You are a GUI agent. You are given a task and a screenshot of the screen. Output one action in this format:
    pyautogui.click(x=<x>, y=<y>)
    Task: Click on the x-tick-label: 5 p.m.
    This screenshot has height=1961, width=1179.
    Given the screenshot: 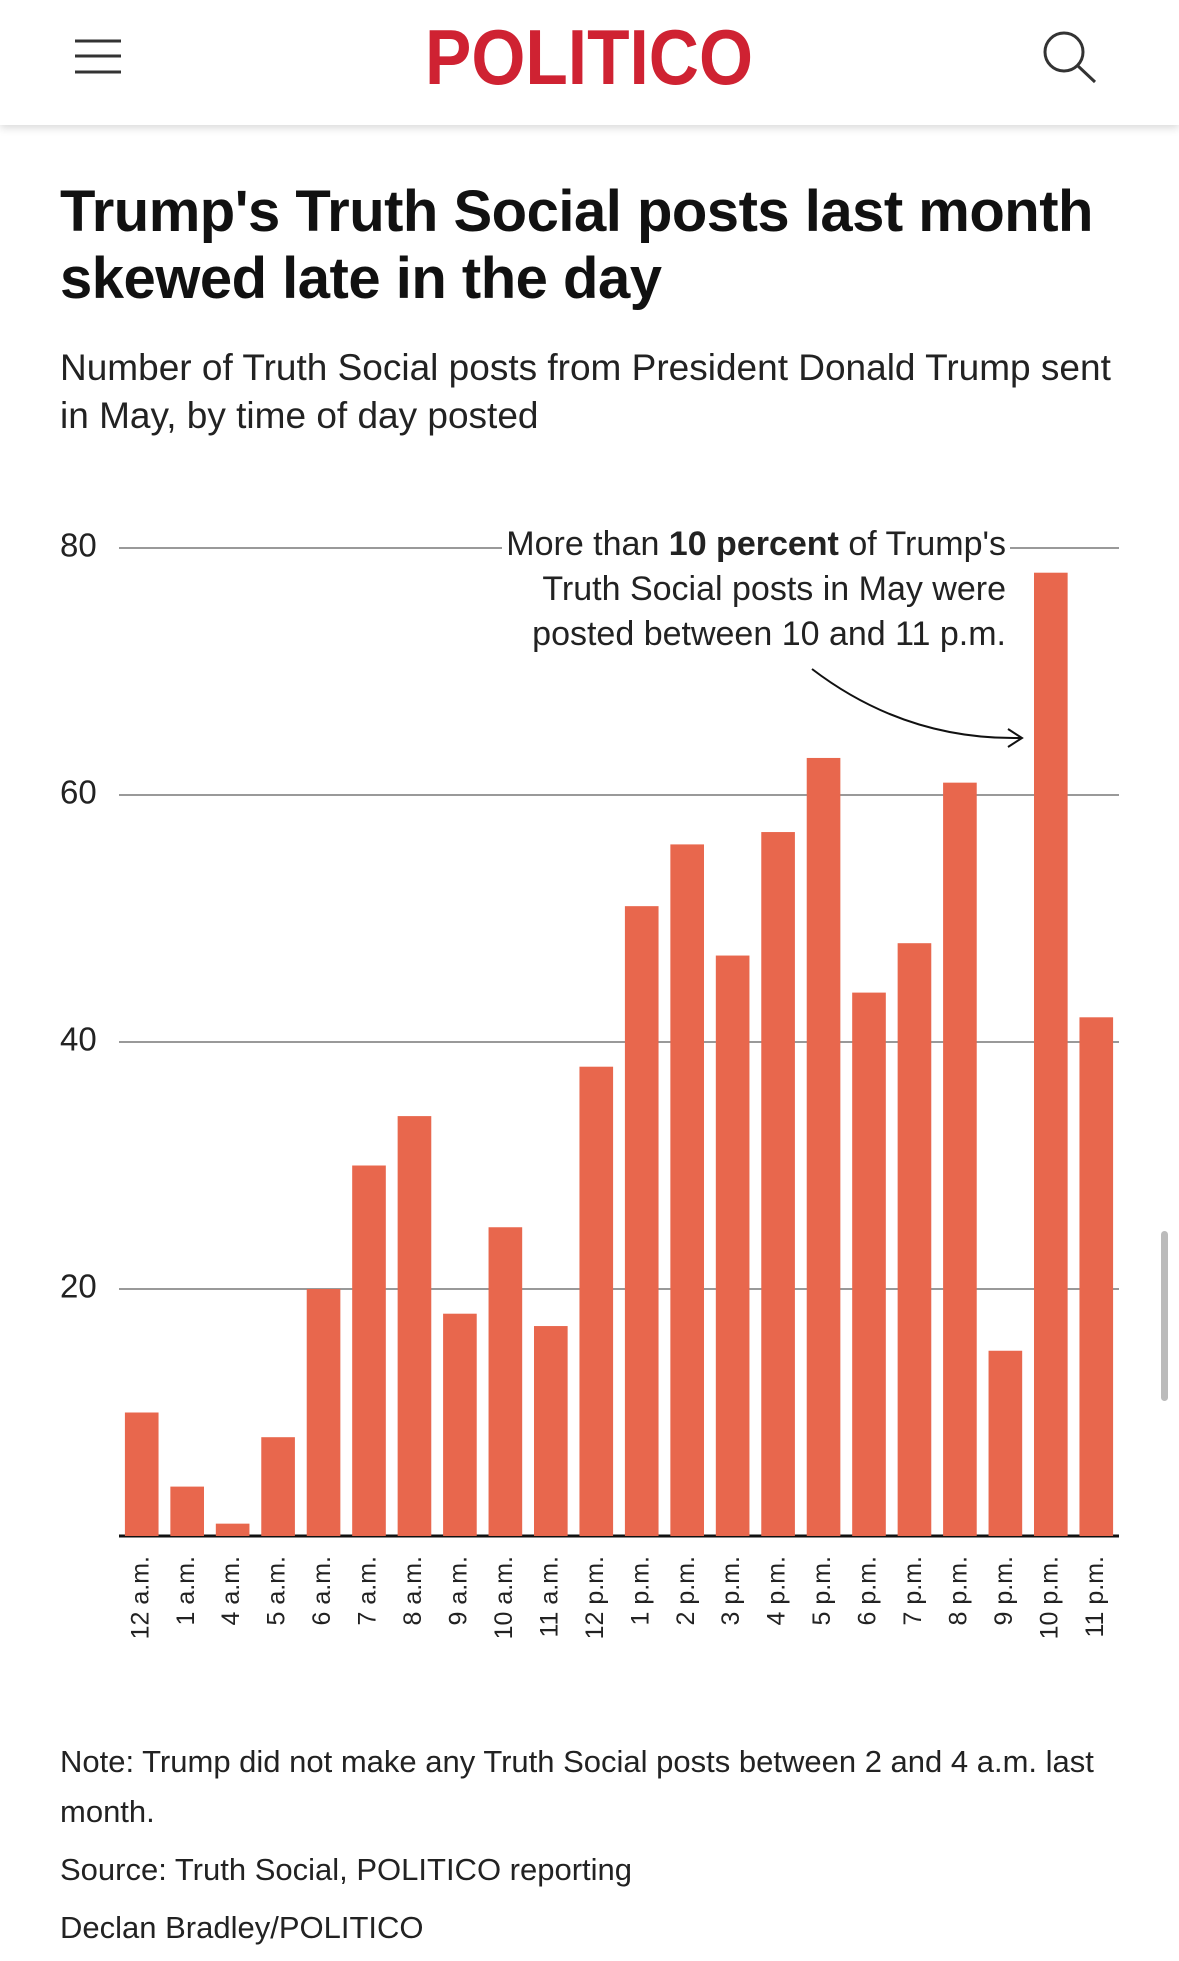 What is the action you would take?
    pyautogui.click(x=822, y=1590)
    